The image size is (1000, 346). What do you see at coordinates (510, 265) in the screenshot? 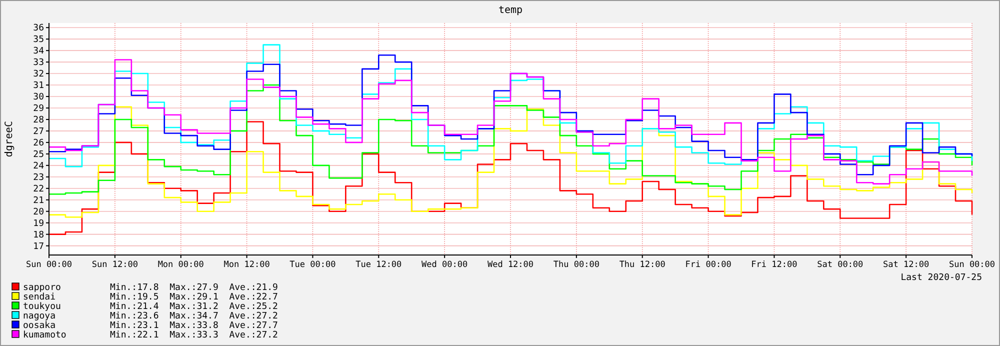
I see `x-tick-label: Wed 12:00` at bounding box center [510, 265].